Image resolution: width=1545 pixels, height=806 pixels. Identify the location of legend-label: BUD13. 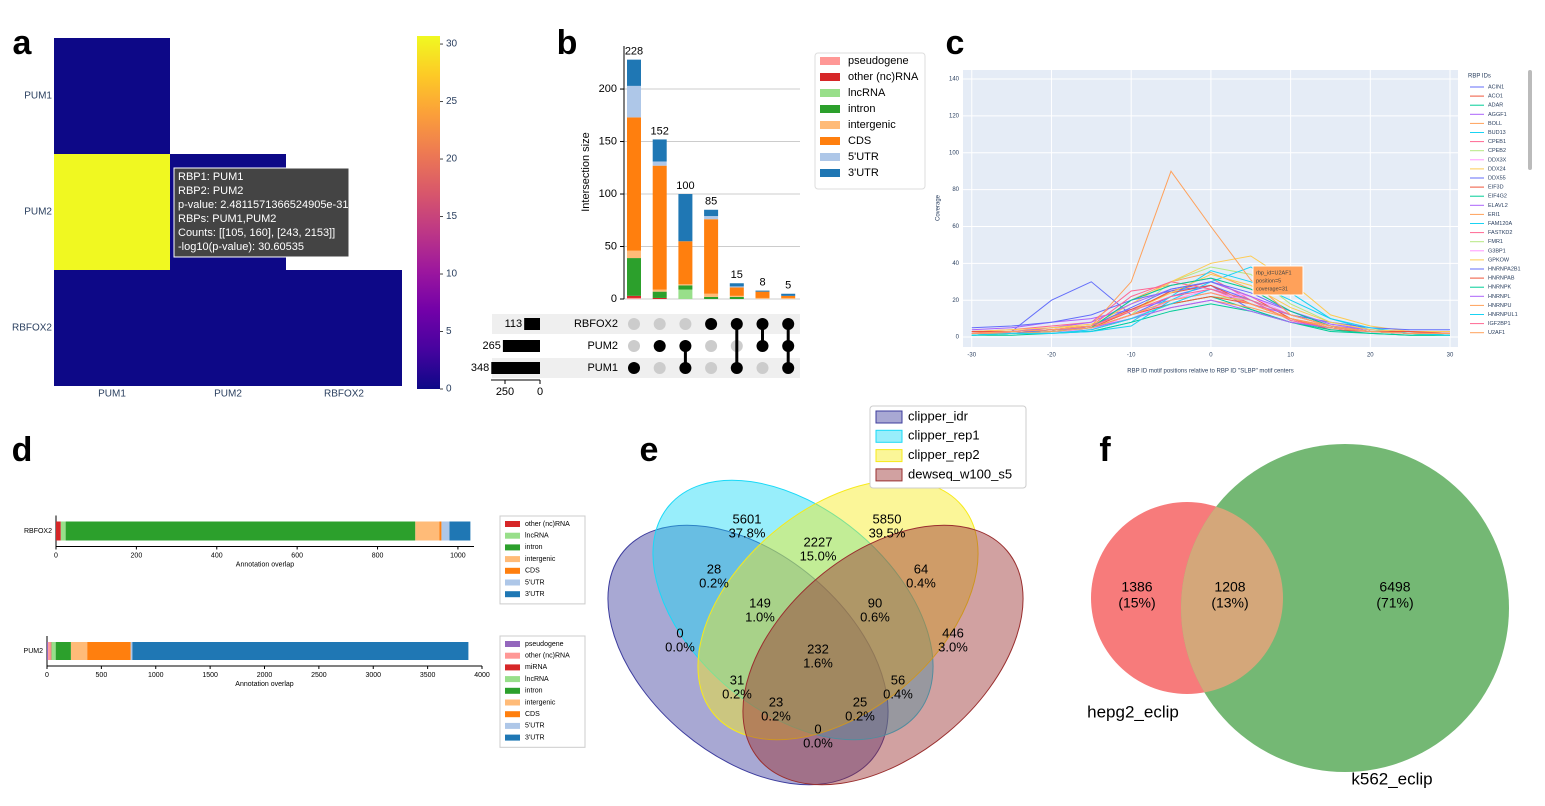
(1497, 133).